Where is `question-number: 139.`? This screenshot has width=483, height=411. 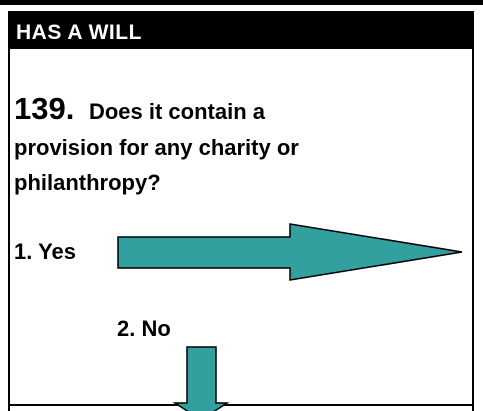 question-number: 139. is located at coordinates (44, 108).